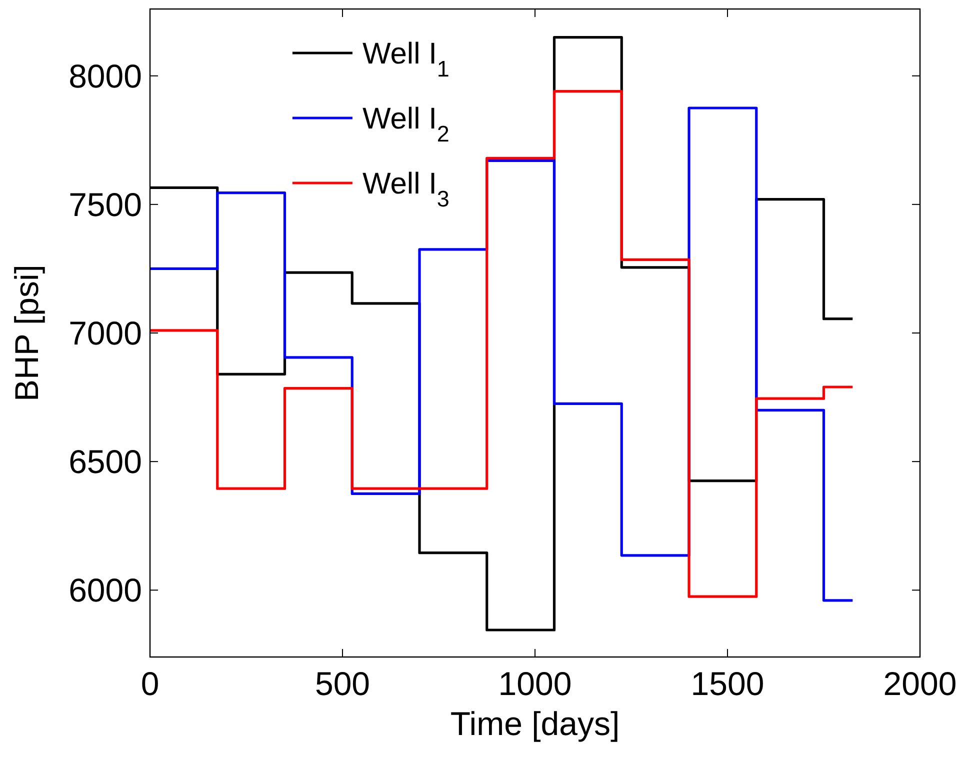 Image resolution: width=980 pixels, height=769 pixels. Describe the element at coordinates (105, 204) in the screenshot. I see `y-tick-label: 7500` at that location.